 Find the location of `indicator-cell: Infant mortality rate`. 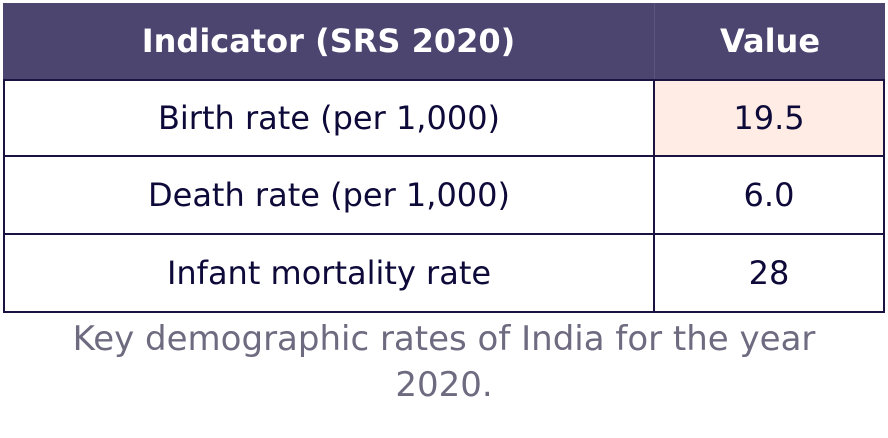

indicator-cell: Infant mortality rate is located at coordinates (330, 273).